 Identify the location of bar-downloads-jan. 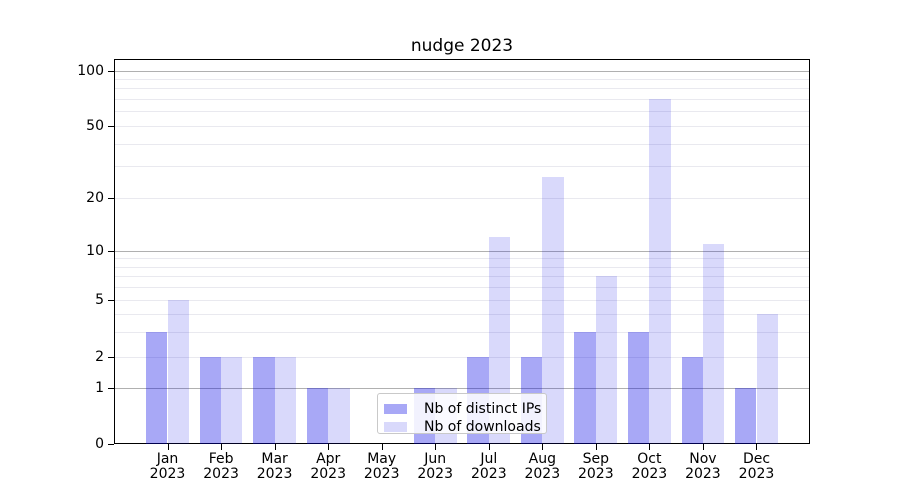
(178, 372).